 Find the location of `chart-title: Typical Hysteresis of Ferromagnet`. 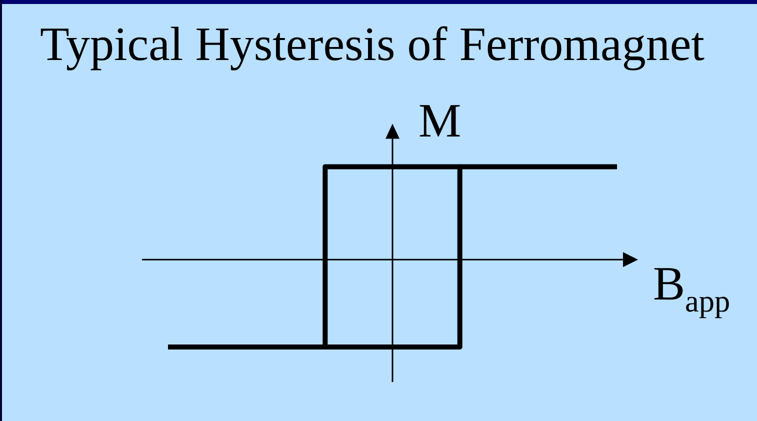

chart-title: Typical Hysteresis of Ferromagnet is located at coordinates (373, 44).